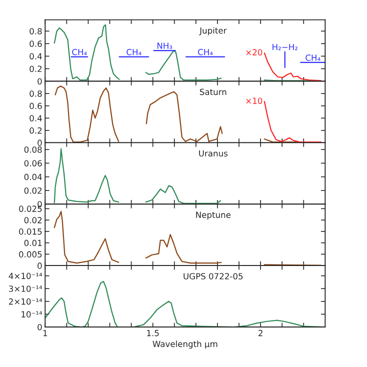 The width and height of the screenshot is (367, 367). I want to click on y-tick-label: 0.005, so click(30, 254).